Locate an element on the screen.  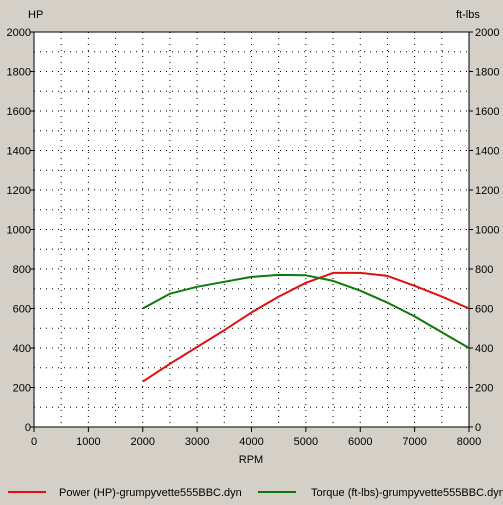
y-left-tick-label: 400 is located at coordinates (22, 349).